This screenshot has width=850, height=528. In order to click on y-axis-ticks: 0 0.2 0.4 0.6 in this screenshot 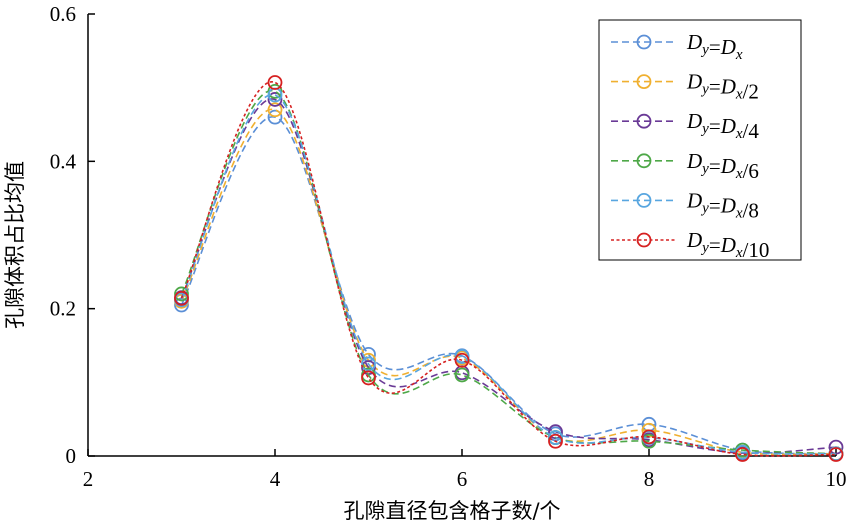, I will do `click(72, 235)`.